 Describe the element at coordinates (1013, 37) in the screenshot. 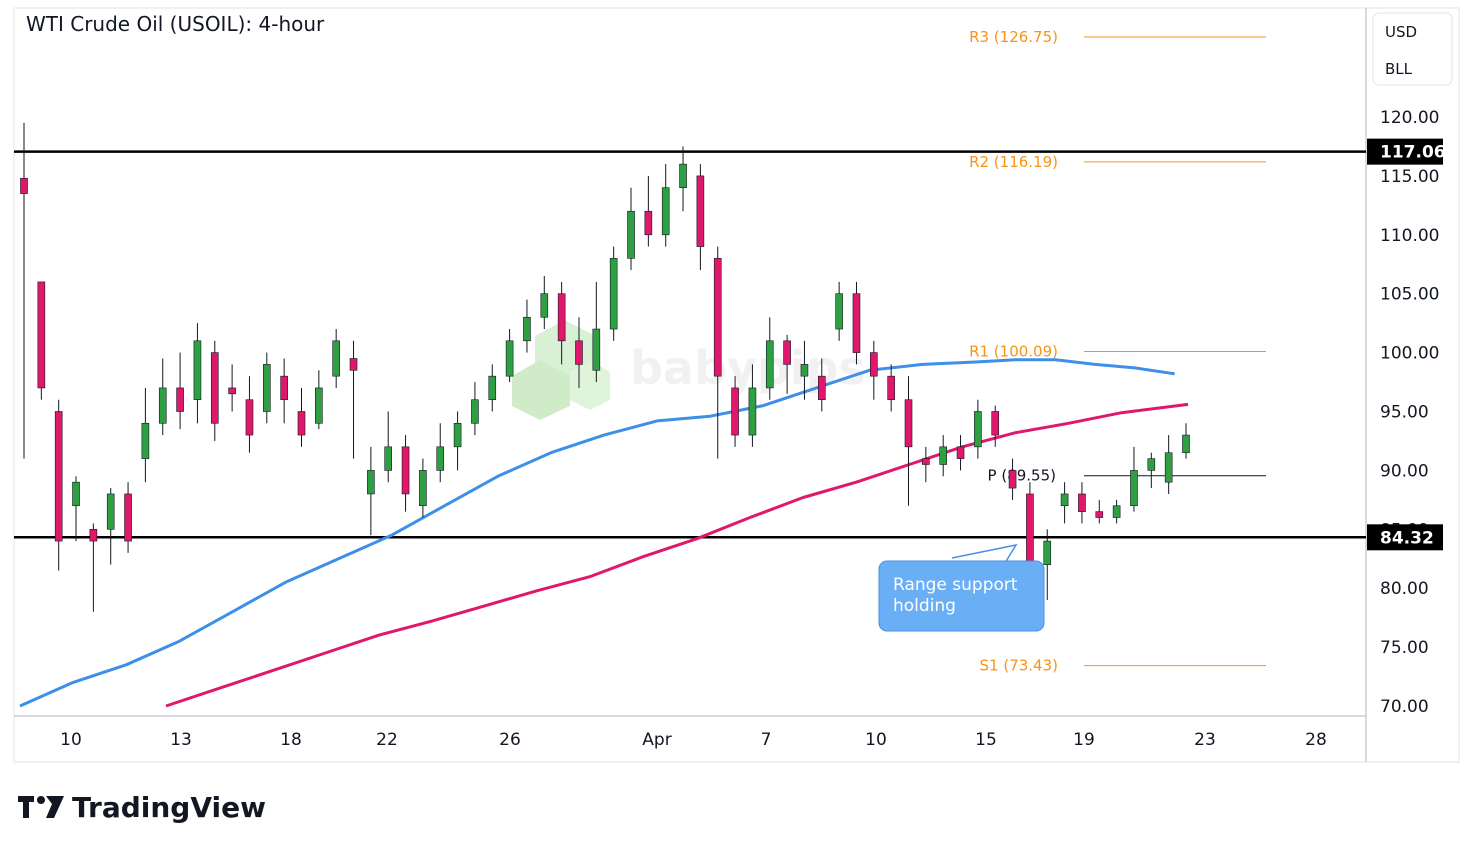

I see `pivot-label: R3 (126.75)` at that location.